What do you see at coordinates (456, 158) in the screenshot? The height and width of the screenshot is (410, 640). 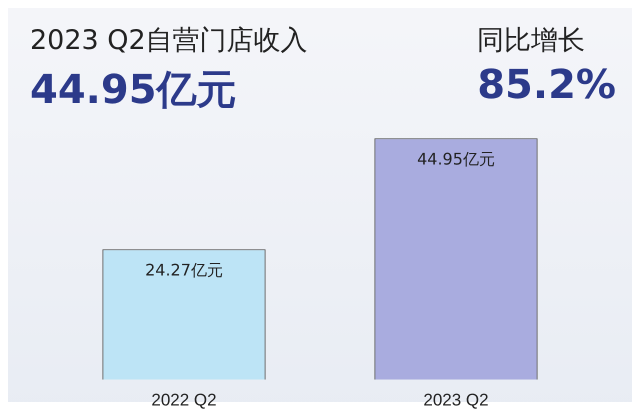 I see `data-label: 44.95亿元` at bounding box center [456, 158].